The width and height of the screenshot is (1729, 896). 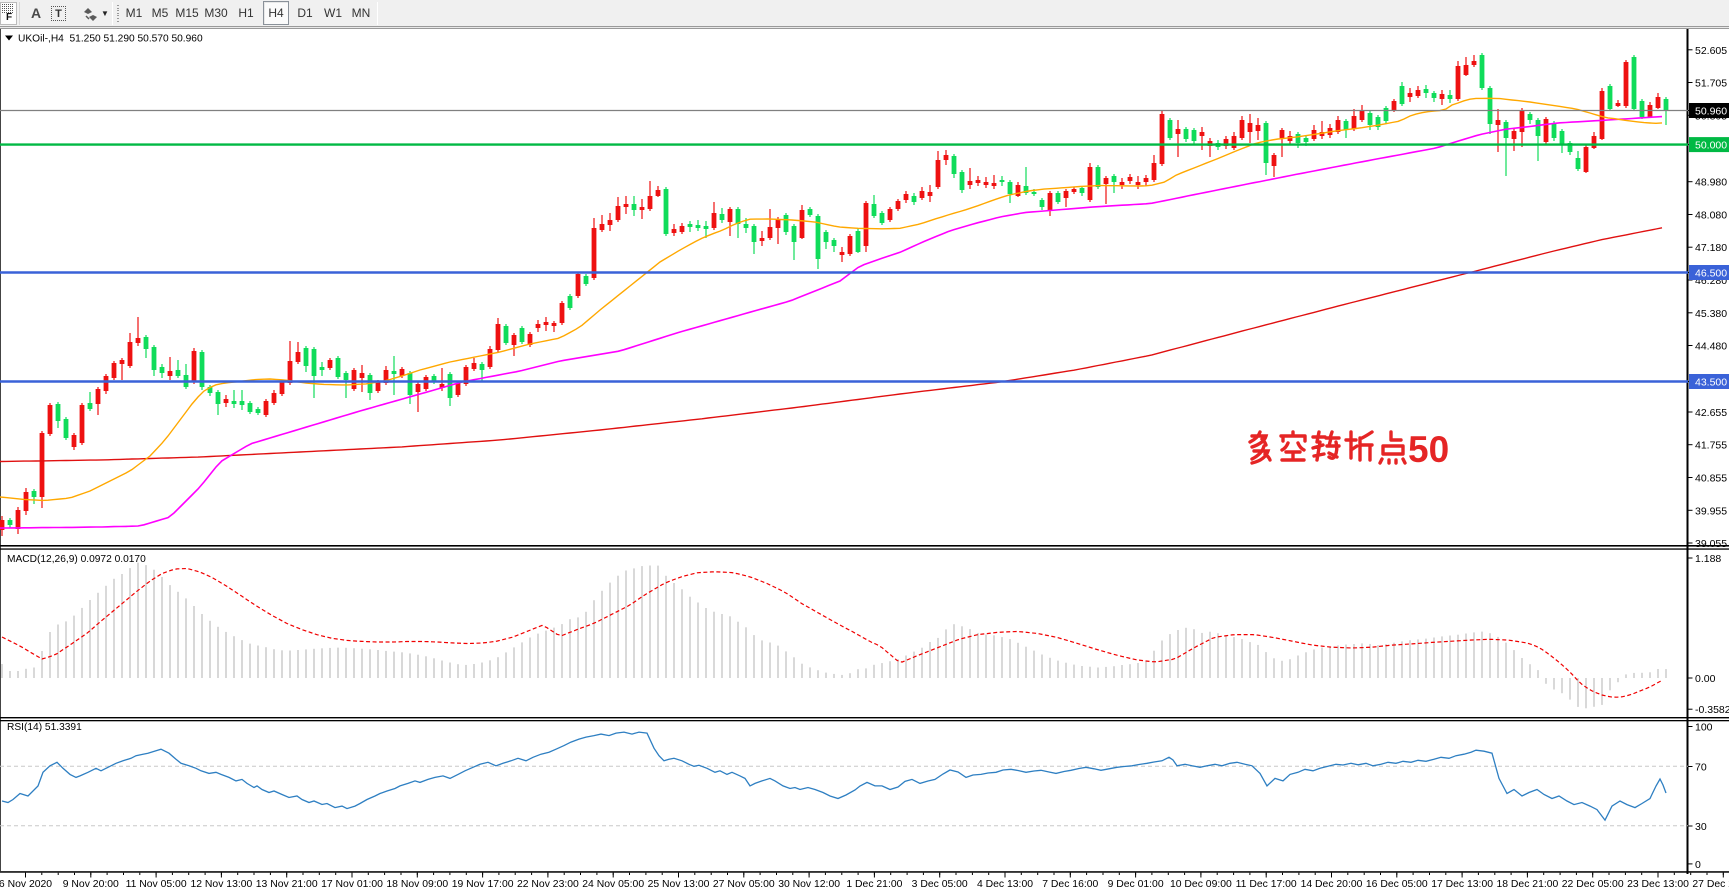 What do you see at coordinates (483, 884) in the screenshot?
I see `svg-text: 19 Nov 17:00` at bounding box center [483, 884].